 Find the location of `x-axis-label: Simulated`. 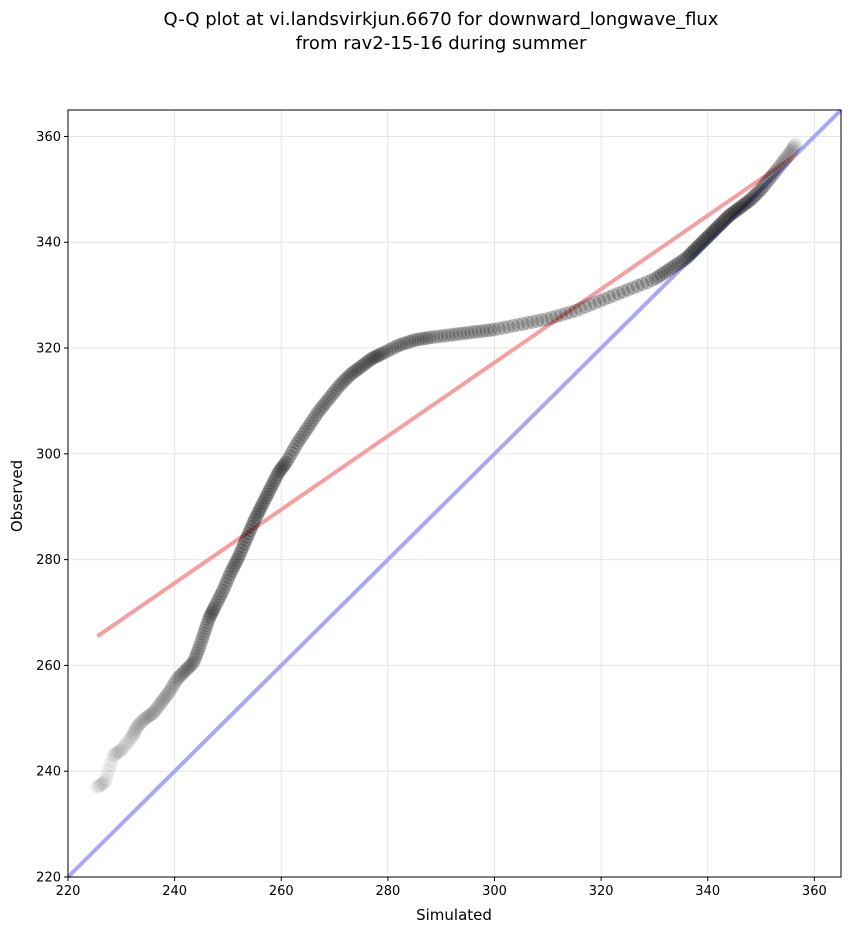

x-axis-label: Simulated is located at coordinates (454, 915).